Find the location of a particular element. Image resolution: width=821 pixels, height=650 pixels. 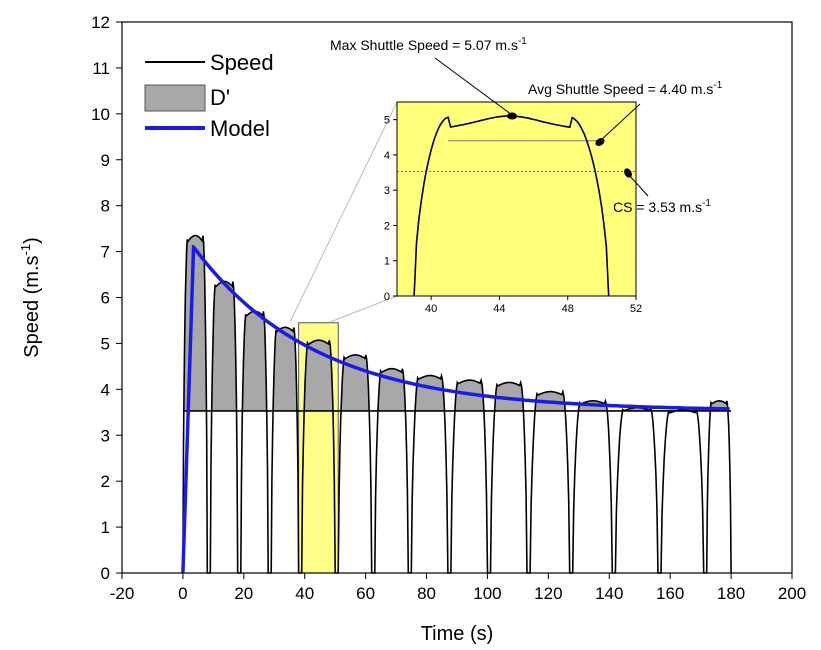

y-axis-label: Speed (m.s-1) is located at coordinates (30, 297).